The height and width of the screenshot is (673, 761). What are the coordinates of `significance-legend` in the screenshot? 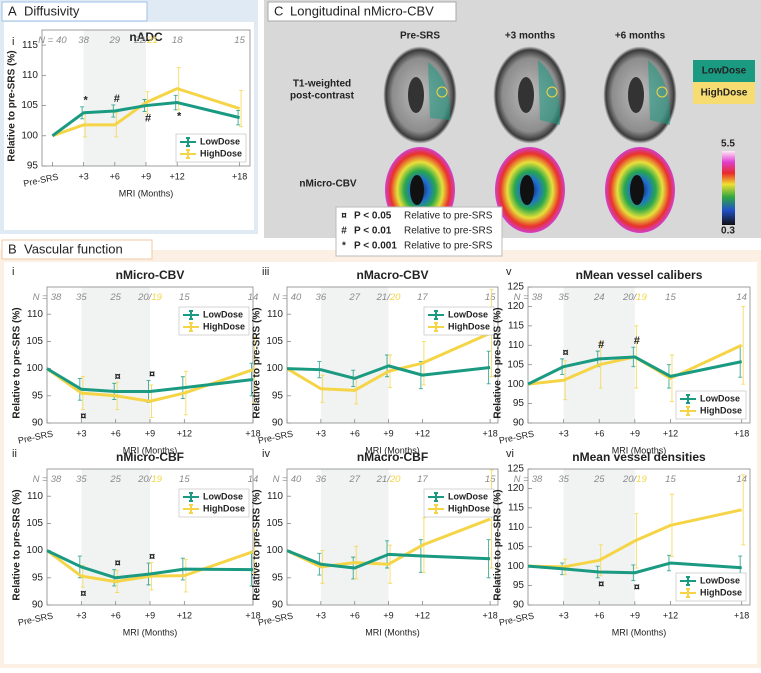 It's located at (419, 231).